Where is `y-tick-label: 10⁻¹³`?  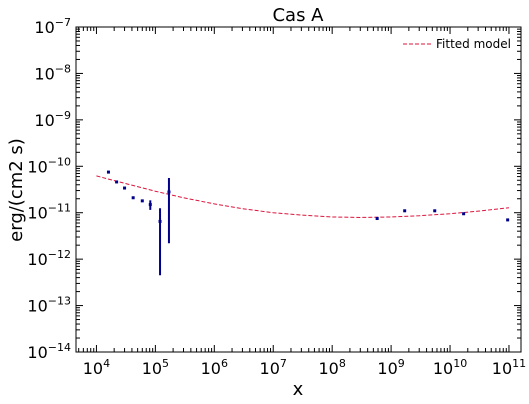 y-tick-label: 10⁻¹³ is located at coordinates (49, 305).